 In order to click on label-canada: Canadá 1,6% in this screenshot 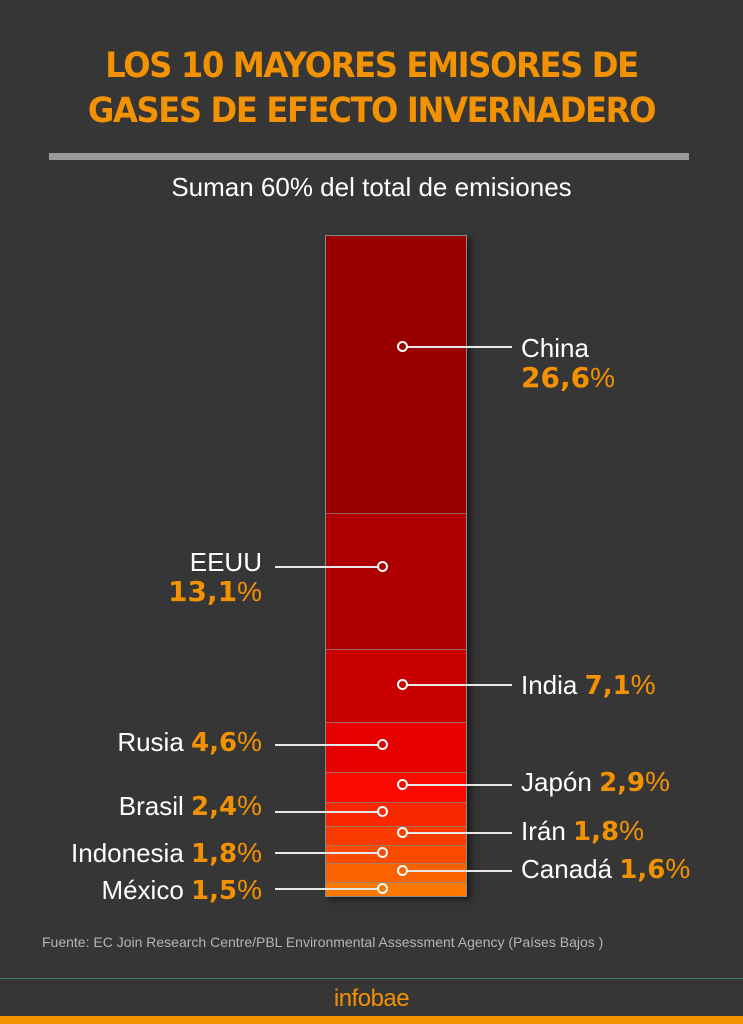, I will do `click(606, 869)`.